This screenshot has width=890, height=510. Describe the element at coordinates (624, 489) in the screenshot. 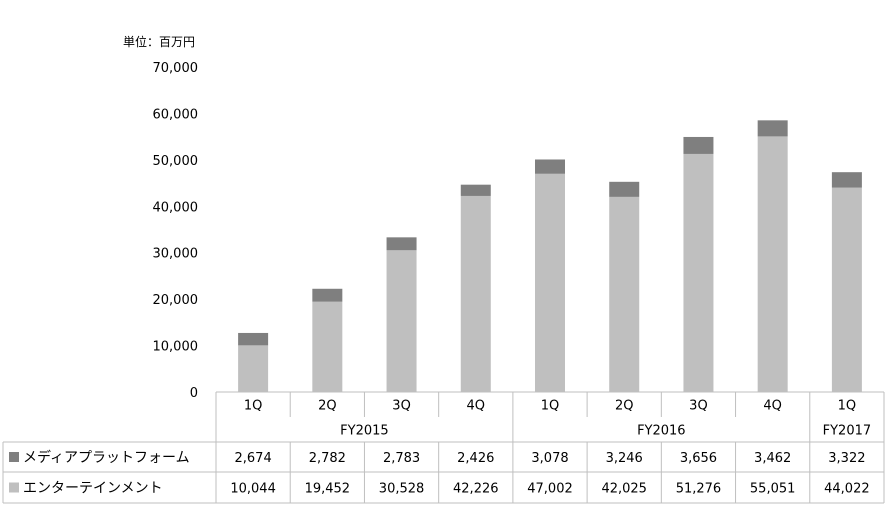

I see `table-value: 42,025` at that location.